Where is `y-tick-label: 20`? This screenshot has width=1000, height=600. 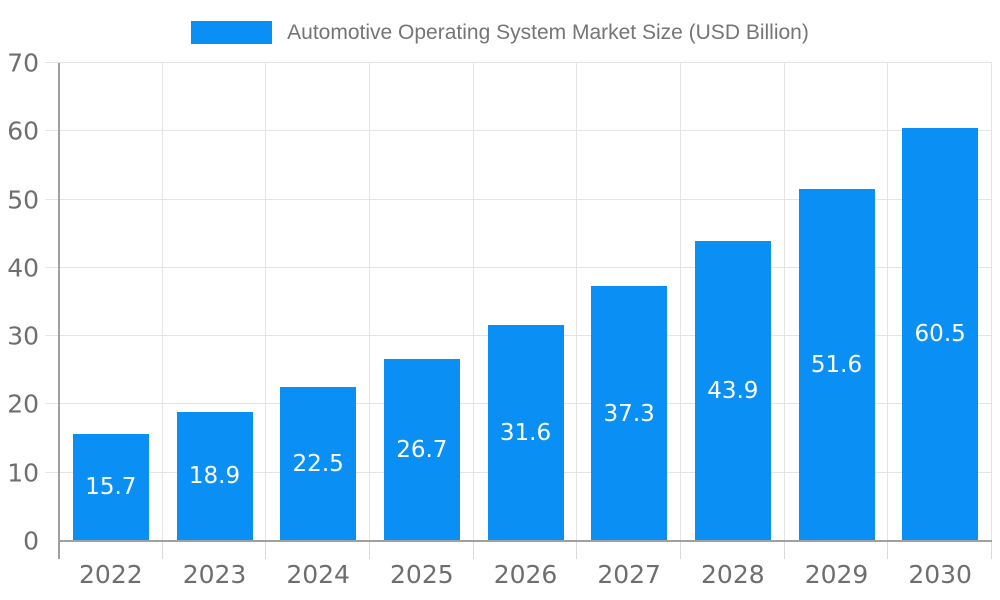 y-tick-label: 20 is located at coordinates (23, 404).